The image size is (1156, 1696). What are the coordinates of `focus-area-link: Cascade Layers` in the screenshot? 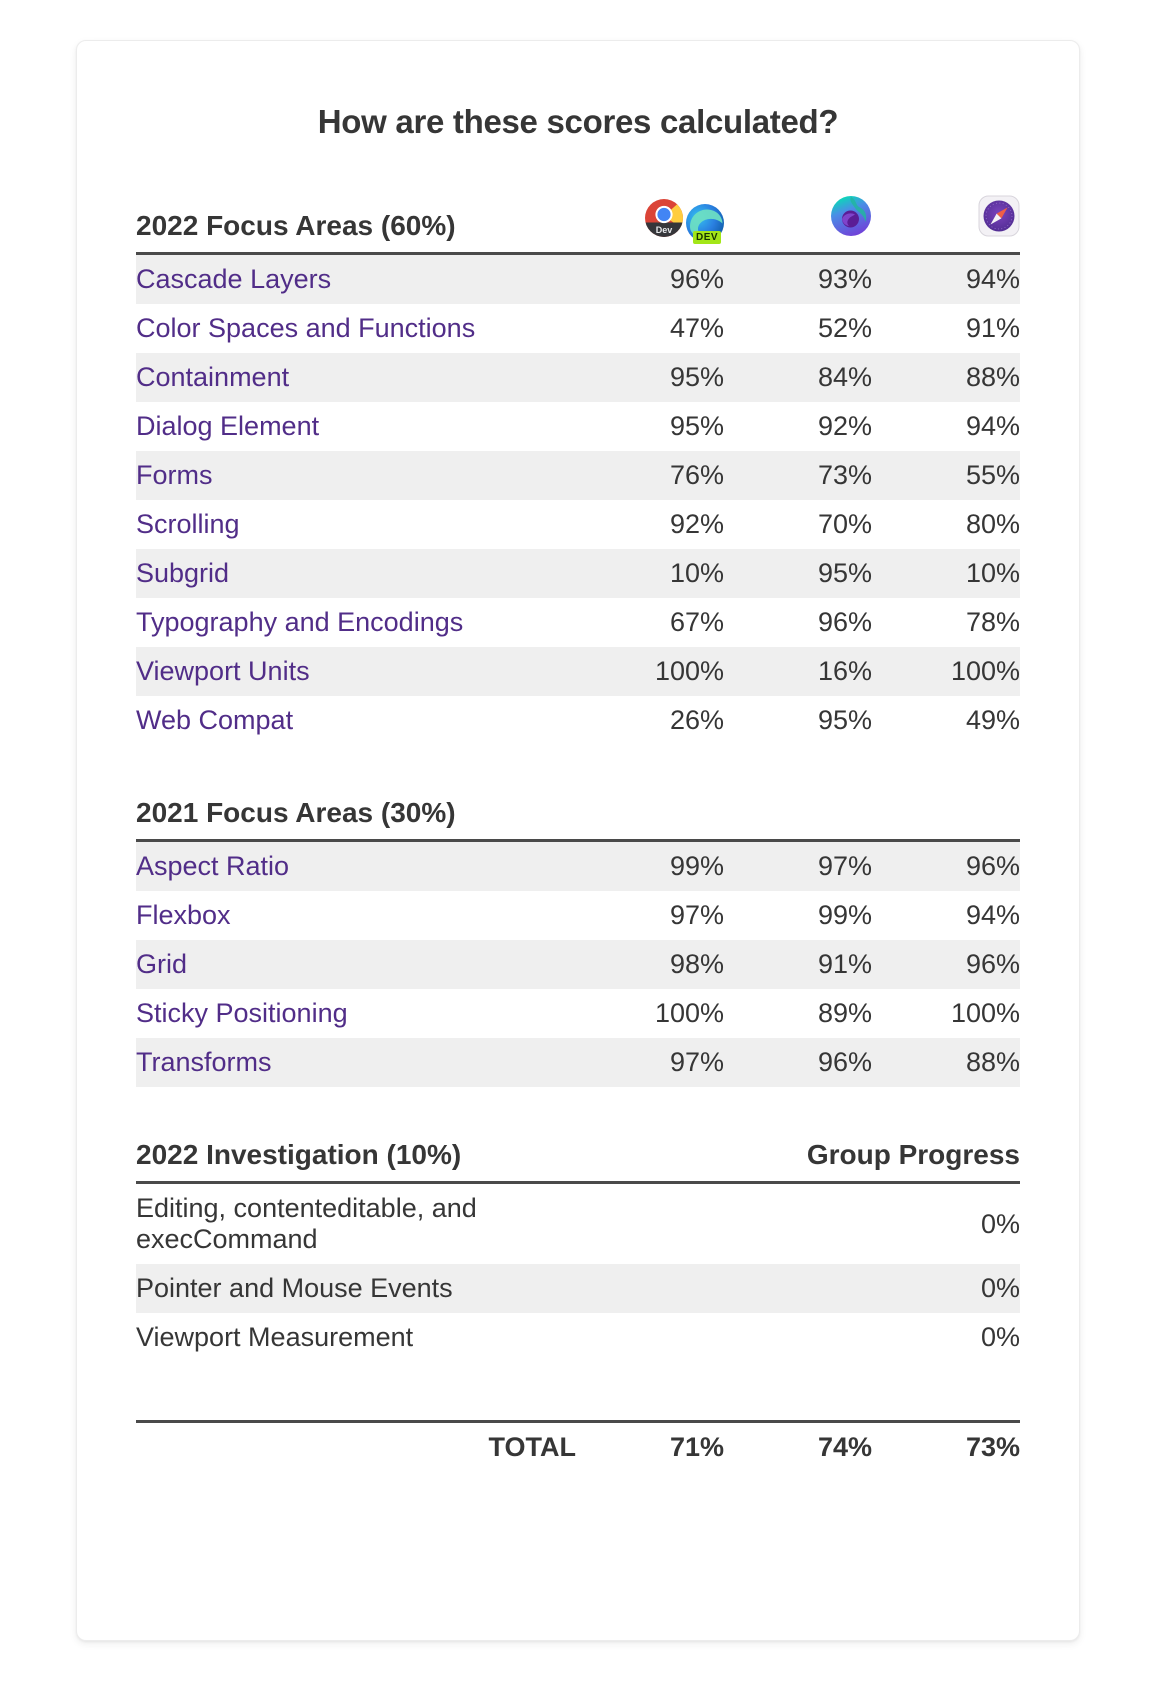 It's located at (234, 279).